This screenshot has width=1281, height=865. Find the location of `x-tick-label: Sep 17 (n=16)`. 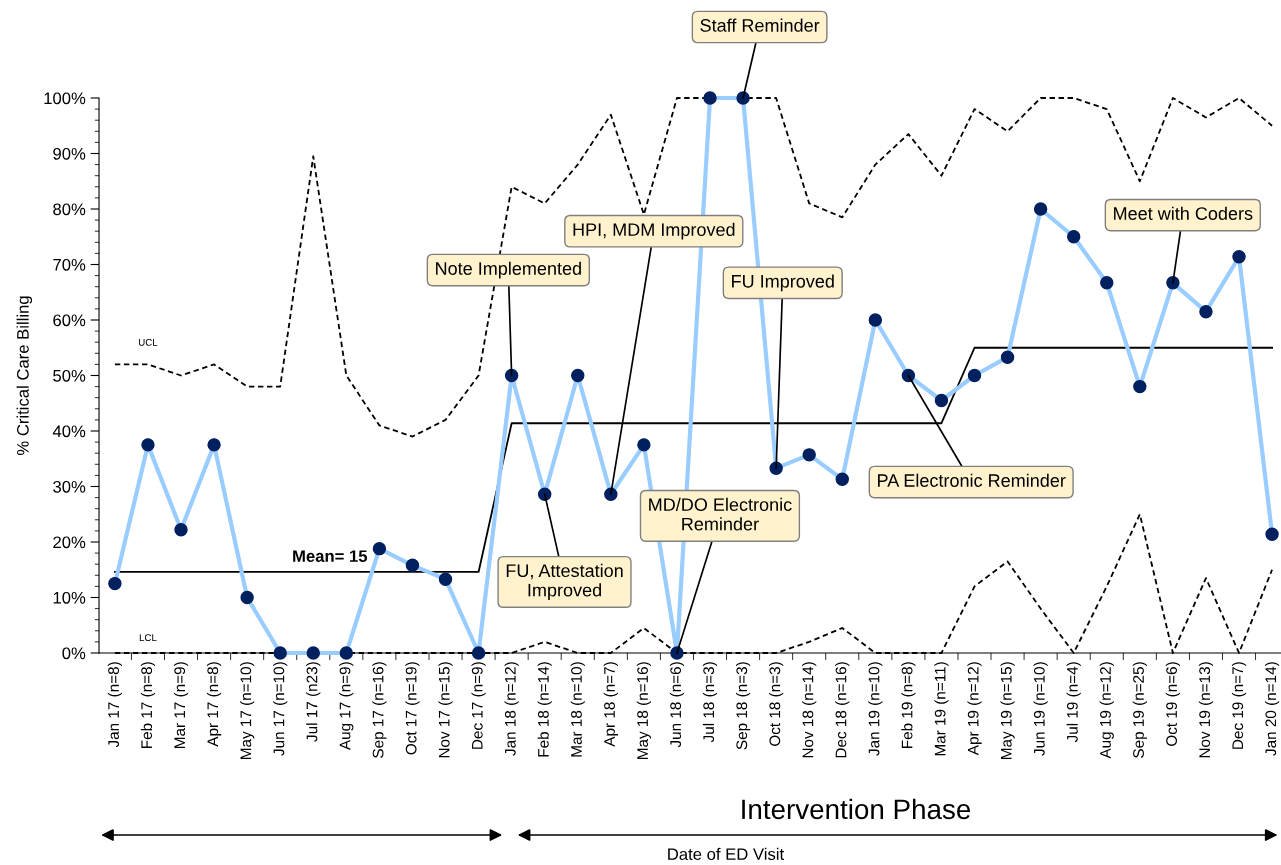

x-tick-label: Sep 17 (n=16) is located at coordinates (379, 710).